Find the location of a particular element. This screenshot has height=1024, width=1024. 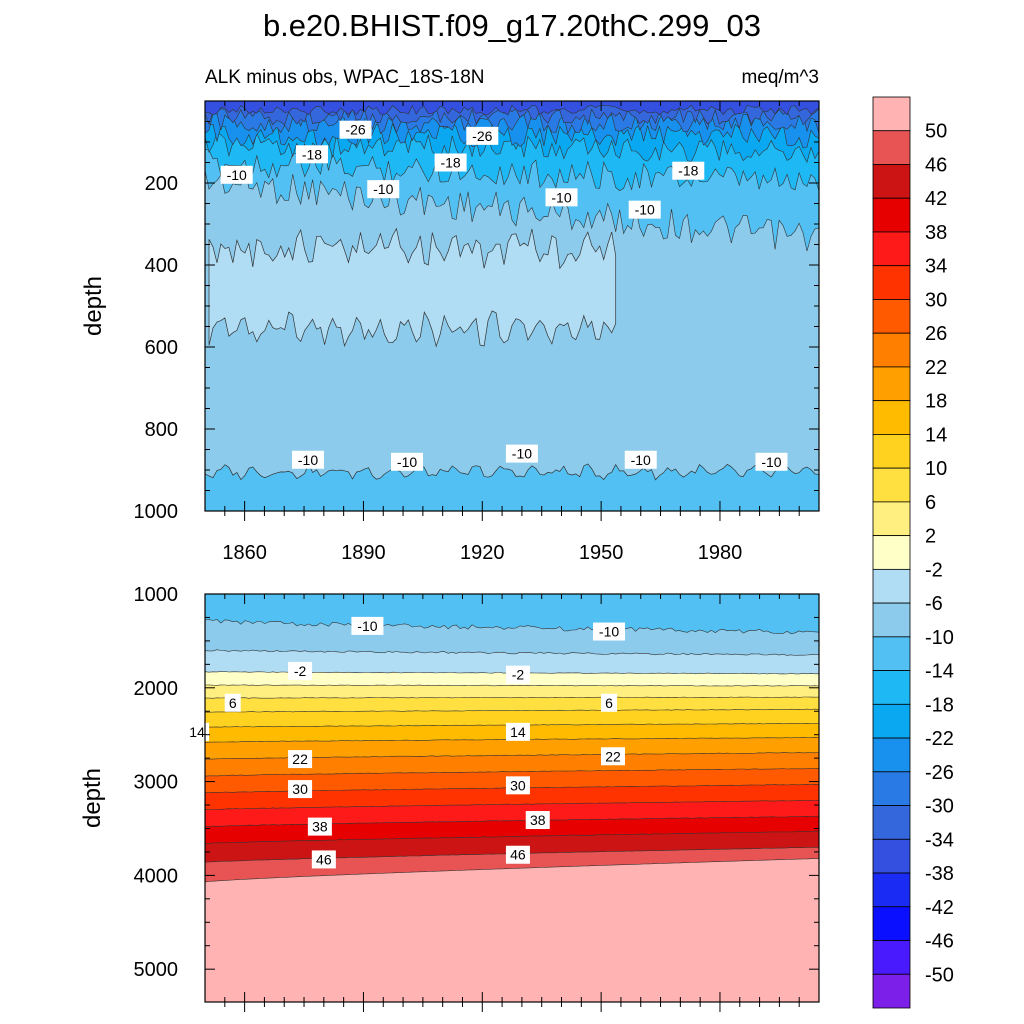

colorbar-label: -6 is located at coordinates (934, 604).